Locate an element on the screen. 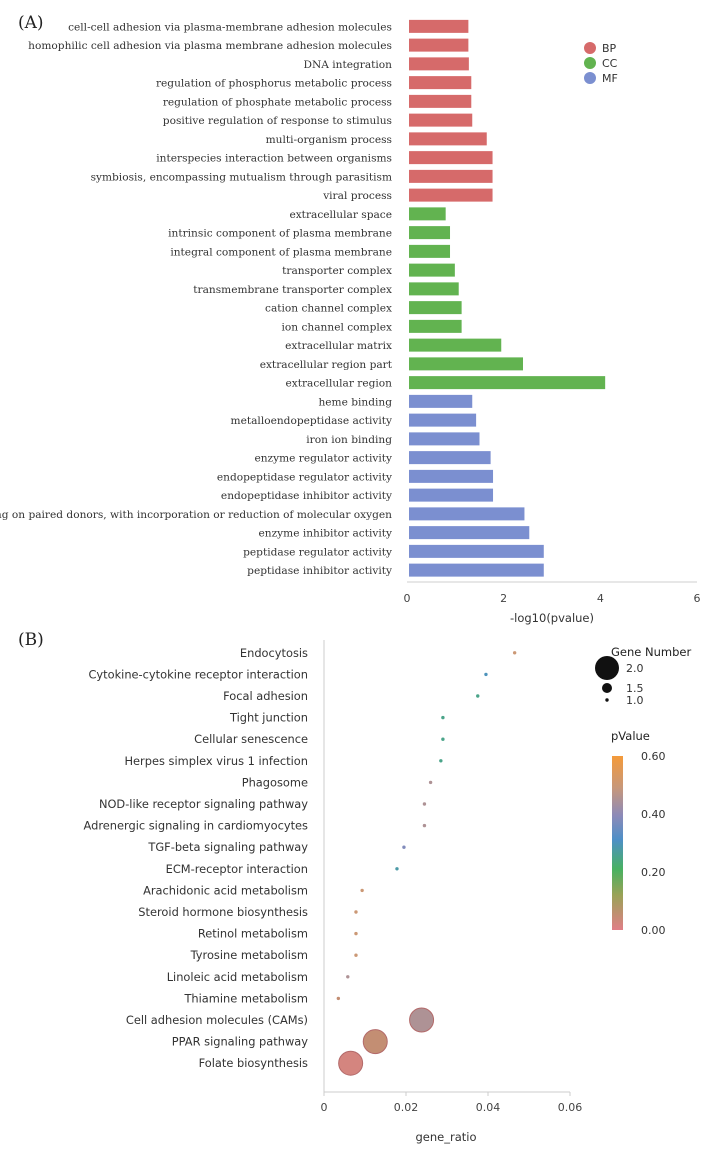 The height and width of the screenshot is (1152, 706). category-label: peptidase inhibitor activity is located at coordinates (319, 571).